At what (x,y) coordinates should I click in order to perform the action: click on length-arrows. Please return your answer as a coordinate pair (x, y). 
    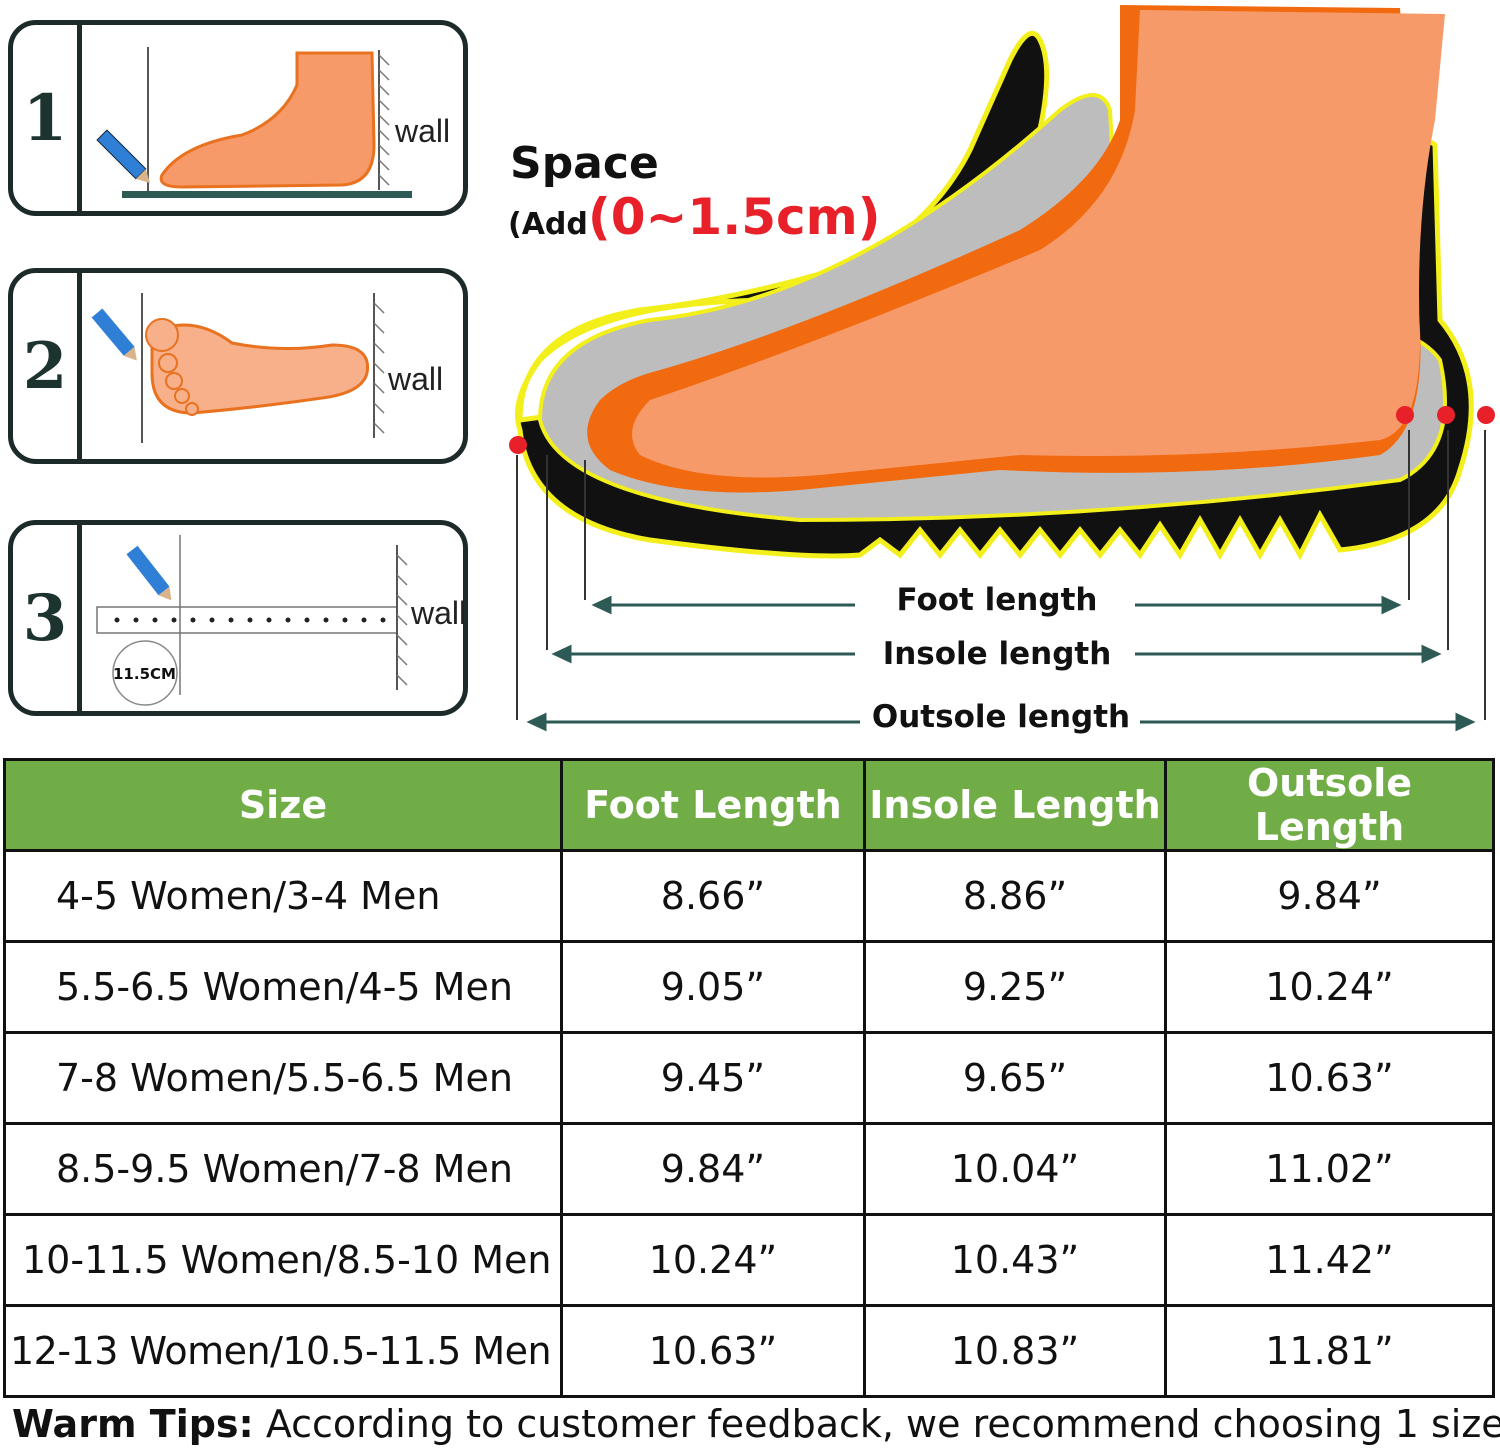
    Looking at the image, I should click on (1001, 663).